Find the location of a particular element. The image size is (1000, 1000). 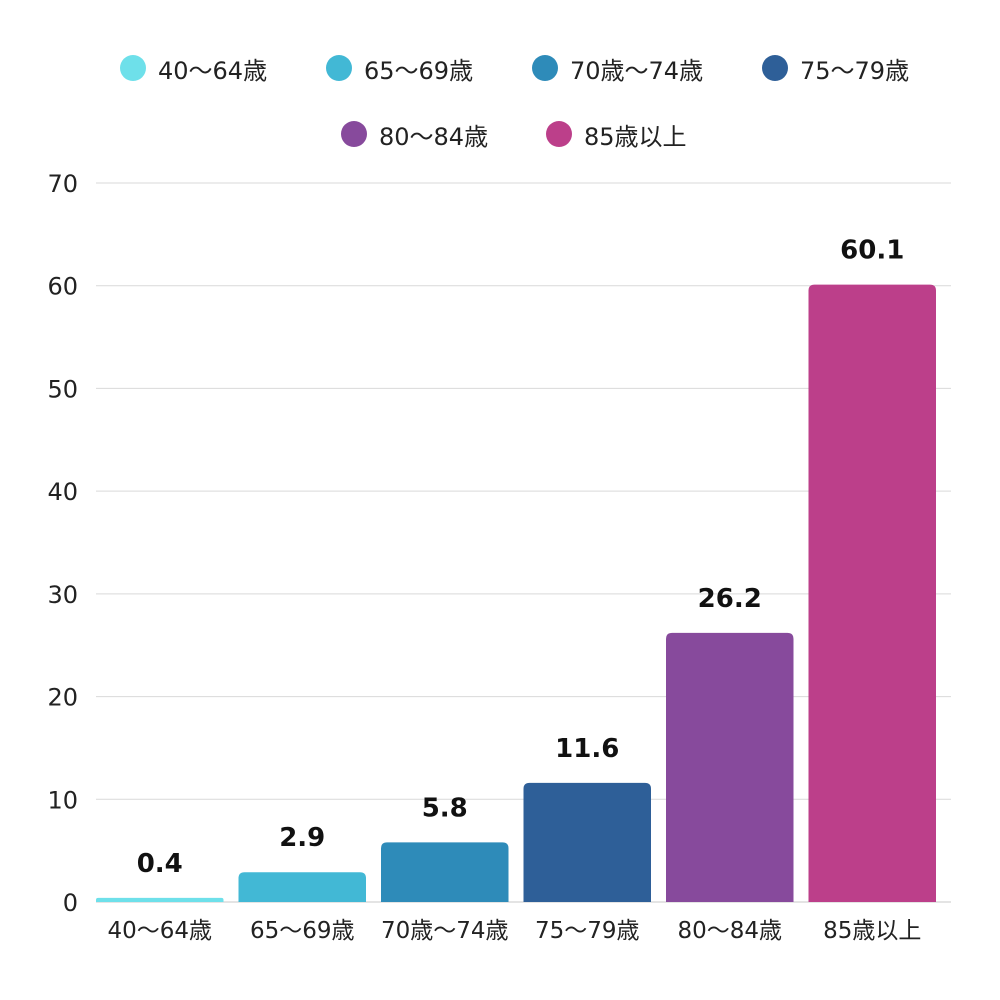

y-tick-label: 0 is located at coordinates (70, 903).